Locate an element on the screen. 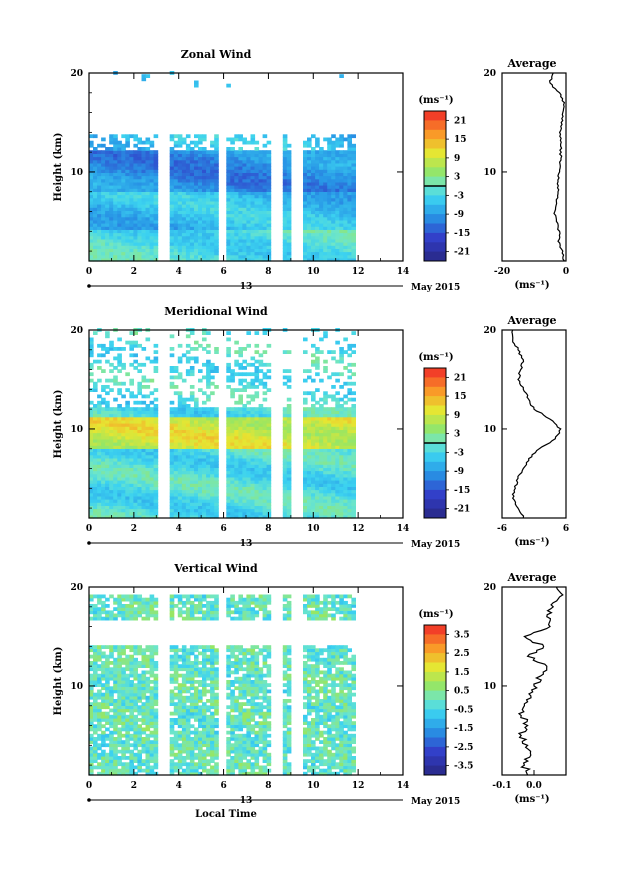 This screenshot has width=617, height=878. meridional-average-x-tick-label: 6 is located at coordinates (566, 529).